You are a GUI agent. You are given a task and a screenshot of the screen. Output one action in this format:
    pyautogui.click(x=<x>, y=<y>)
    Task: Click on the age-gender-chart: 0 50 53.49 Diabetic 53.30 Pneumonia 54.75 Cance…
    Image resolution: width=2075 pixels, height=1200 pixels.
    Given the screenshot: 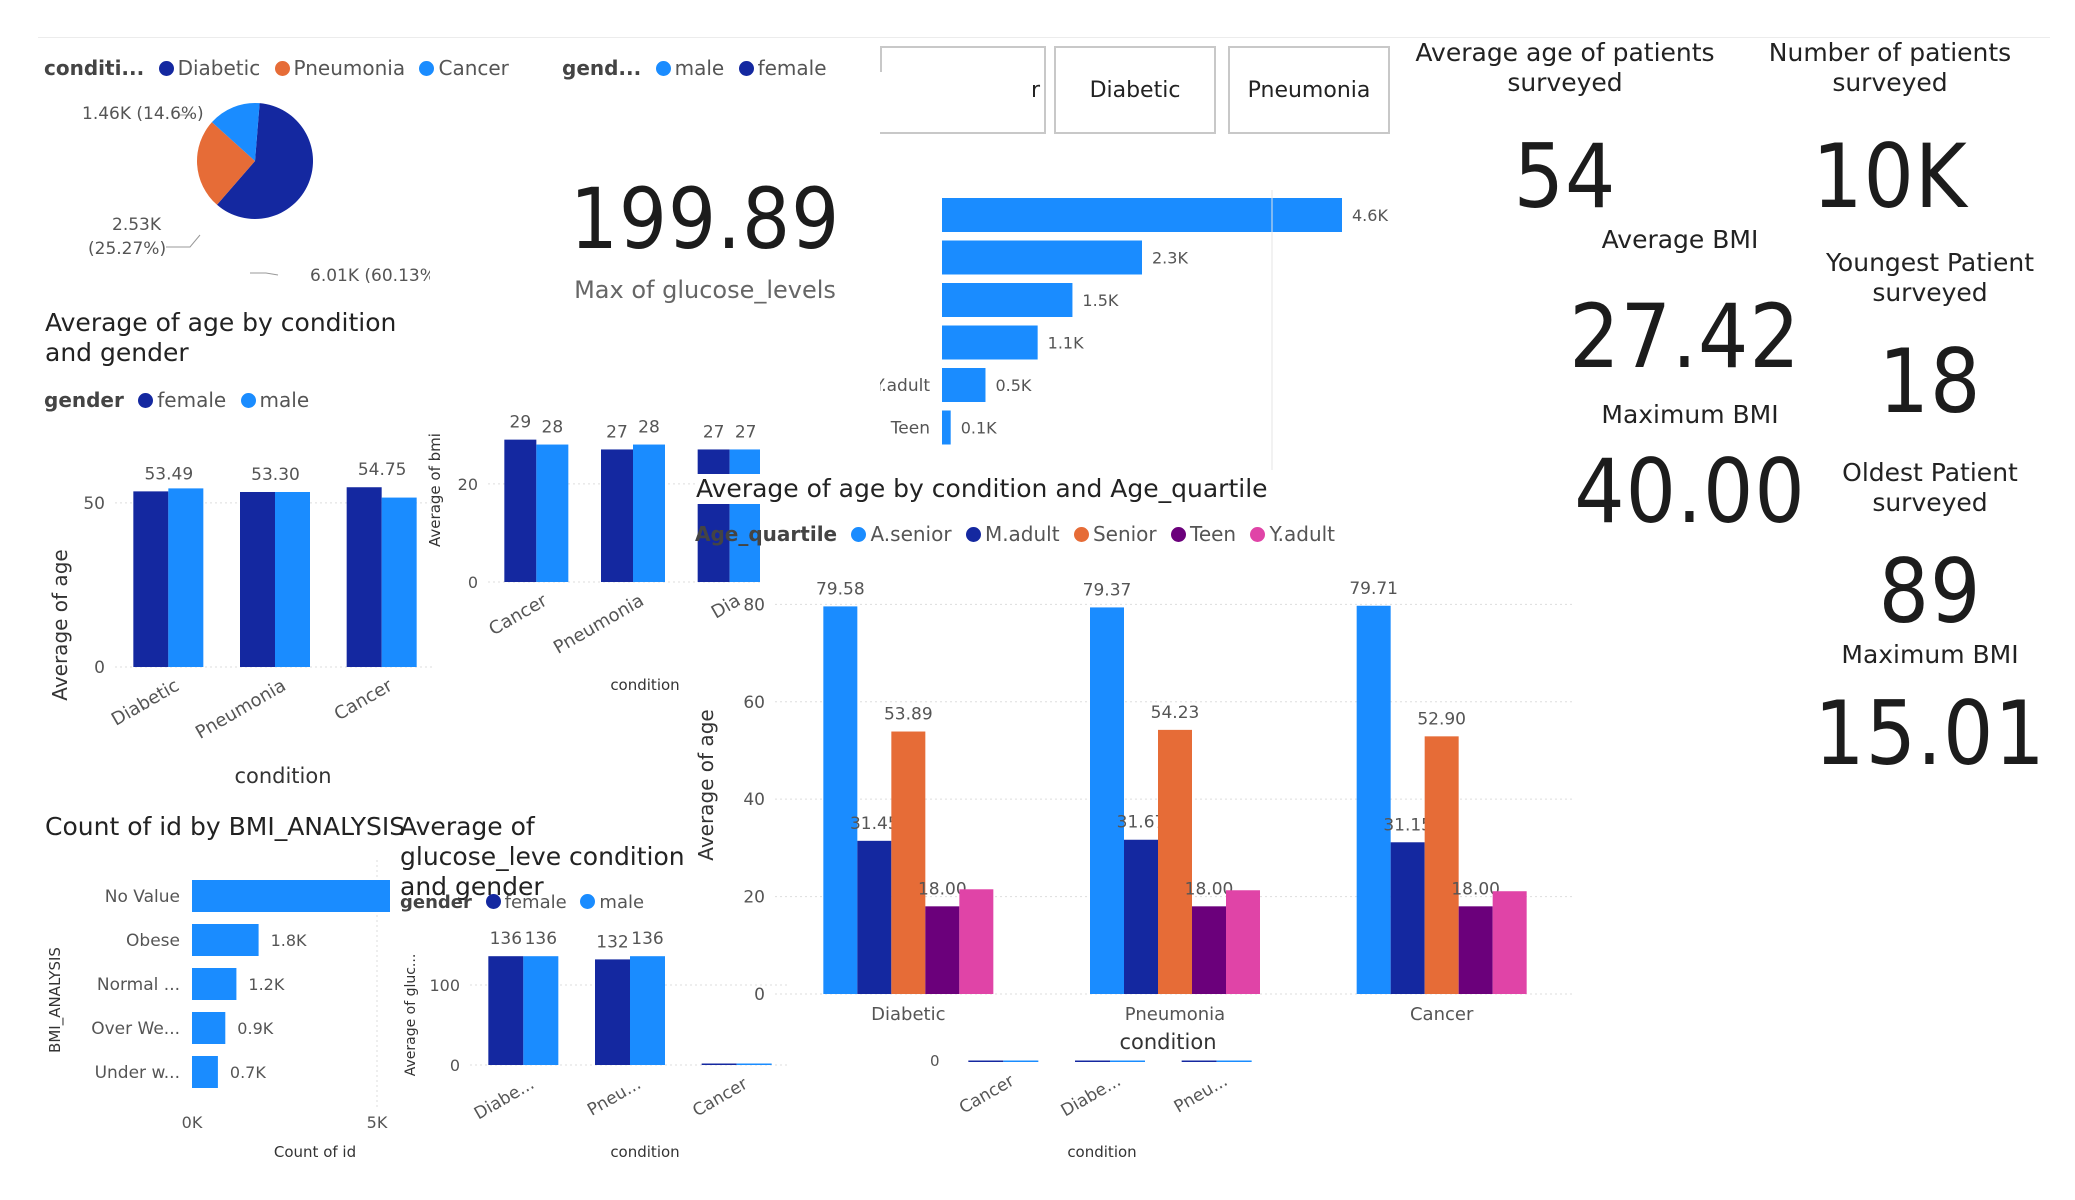 What is the action you would take?
    pyautogui.click(x=240, y=610)
    